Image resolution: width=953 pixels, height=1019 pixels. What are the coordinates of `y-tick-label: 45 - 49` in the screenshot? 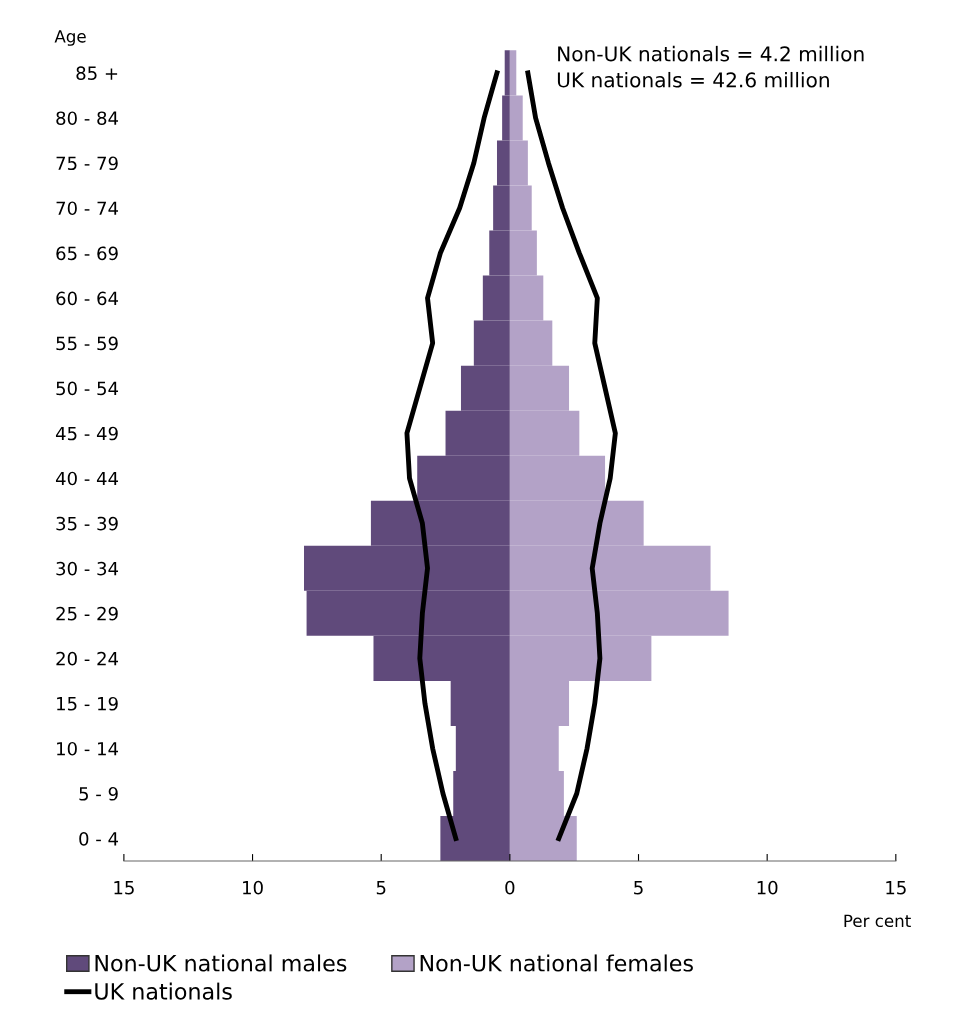 It's located at (86, 433).